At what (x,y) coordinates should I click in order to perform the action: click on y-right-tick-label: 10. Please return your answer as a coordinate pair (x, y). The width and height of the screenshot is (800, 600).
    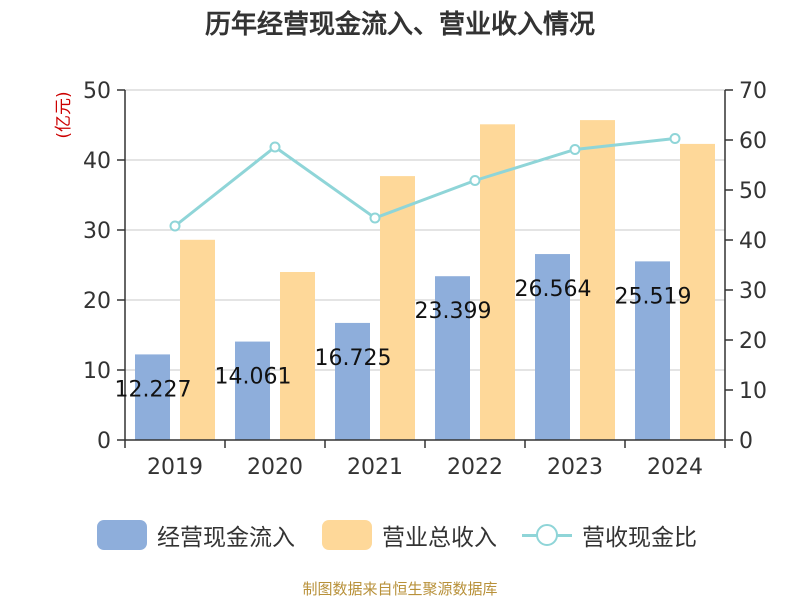
    Looking at the image, I should click on (753, 391).